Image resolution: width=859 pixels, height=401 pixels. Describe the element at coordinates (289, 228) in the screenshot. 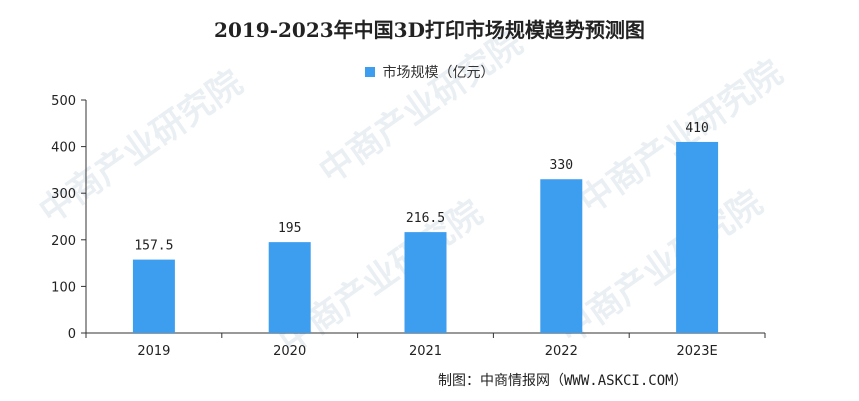

I see `data-label: 195` at that location.